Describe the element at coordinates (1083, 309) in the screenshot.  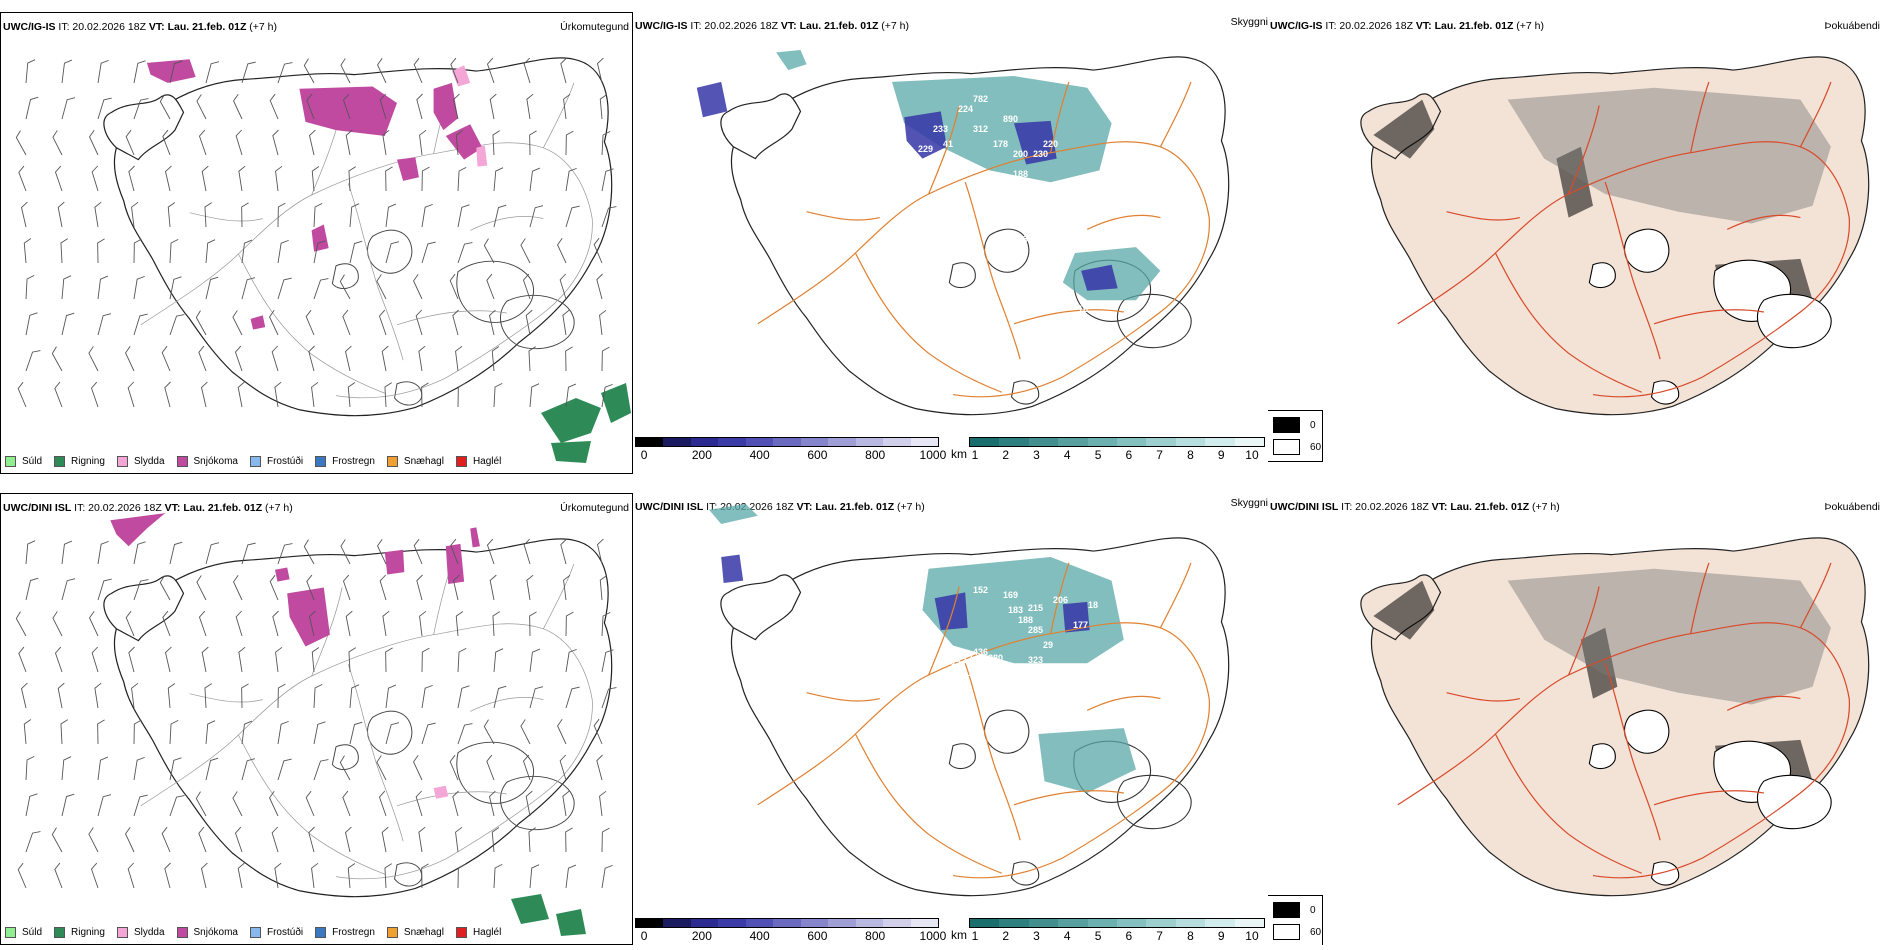
I see `cloud-base-label: 16` at that location.